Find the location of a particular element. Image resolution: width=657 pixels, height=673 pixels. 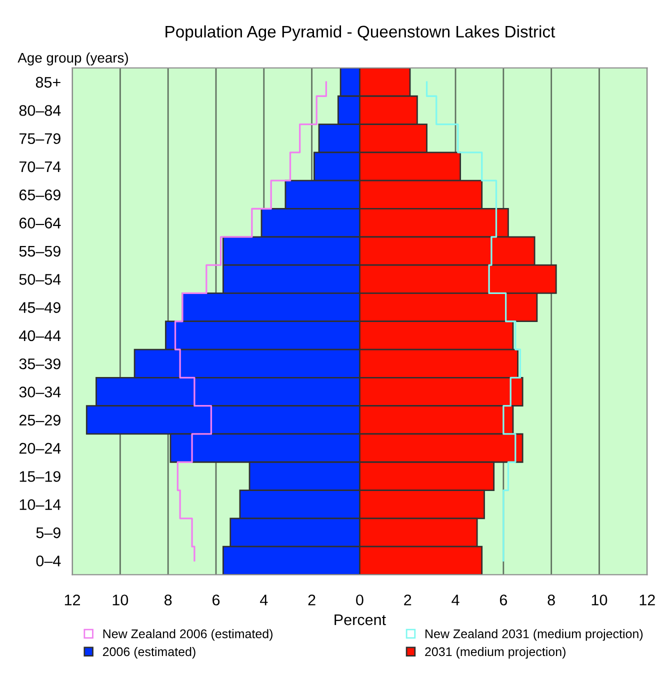

legend-label: New Zealand 2031 (medium projection) is located at coordinates (534, 635).